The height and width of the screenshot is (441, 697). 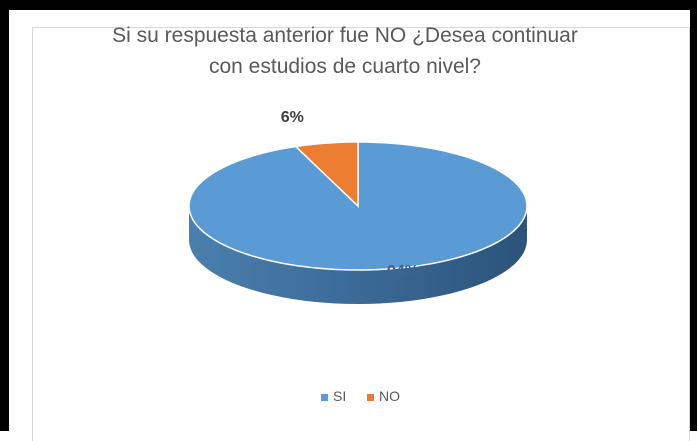 I want to click on legend-label-si: SI, so click(x=339, y=396).